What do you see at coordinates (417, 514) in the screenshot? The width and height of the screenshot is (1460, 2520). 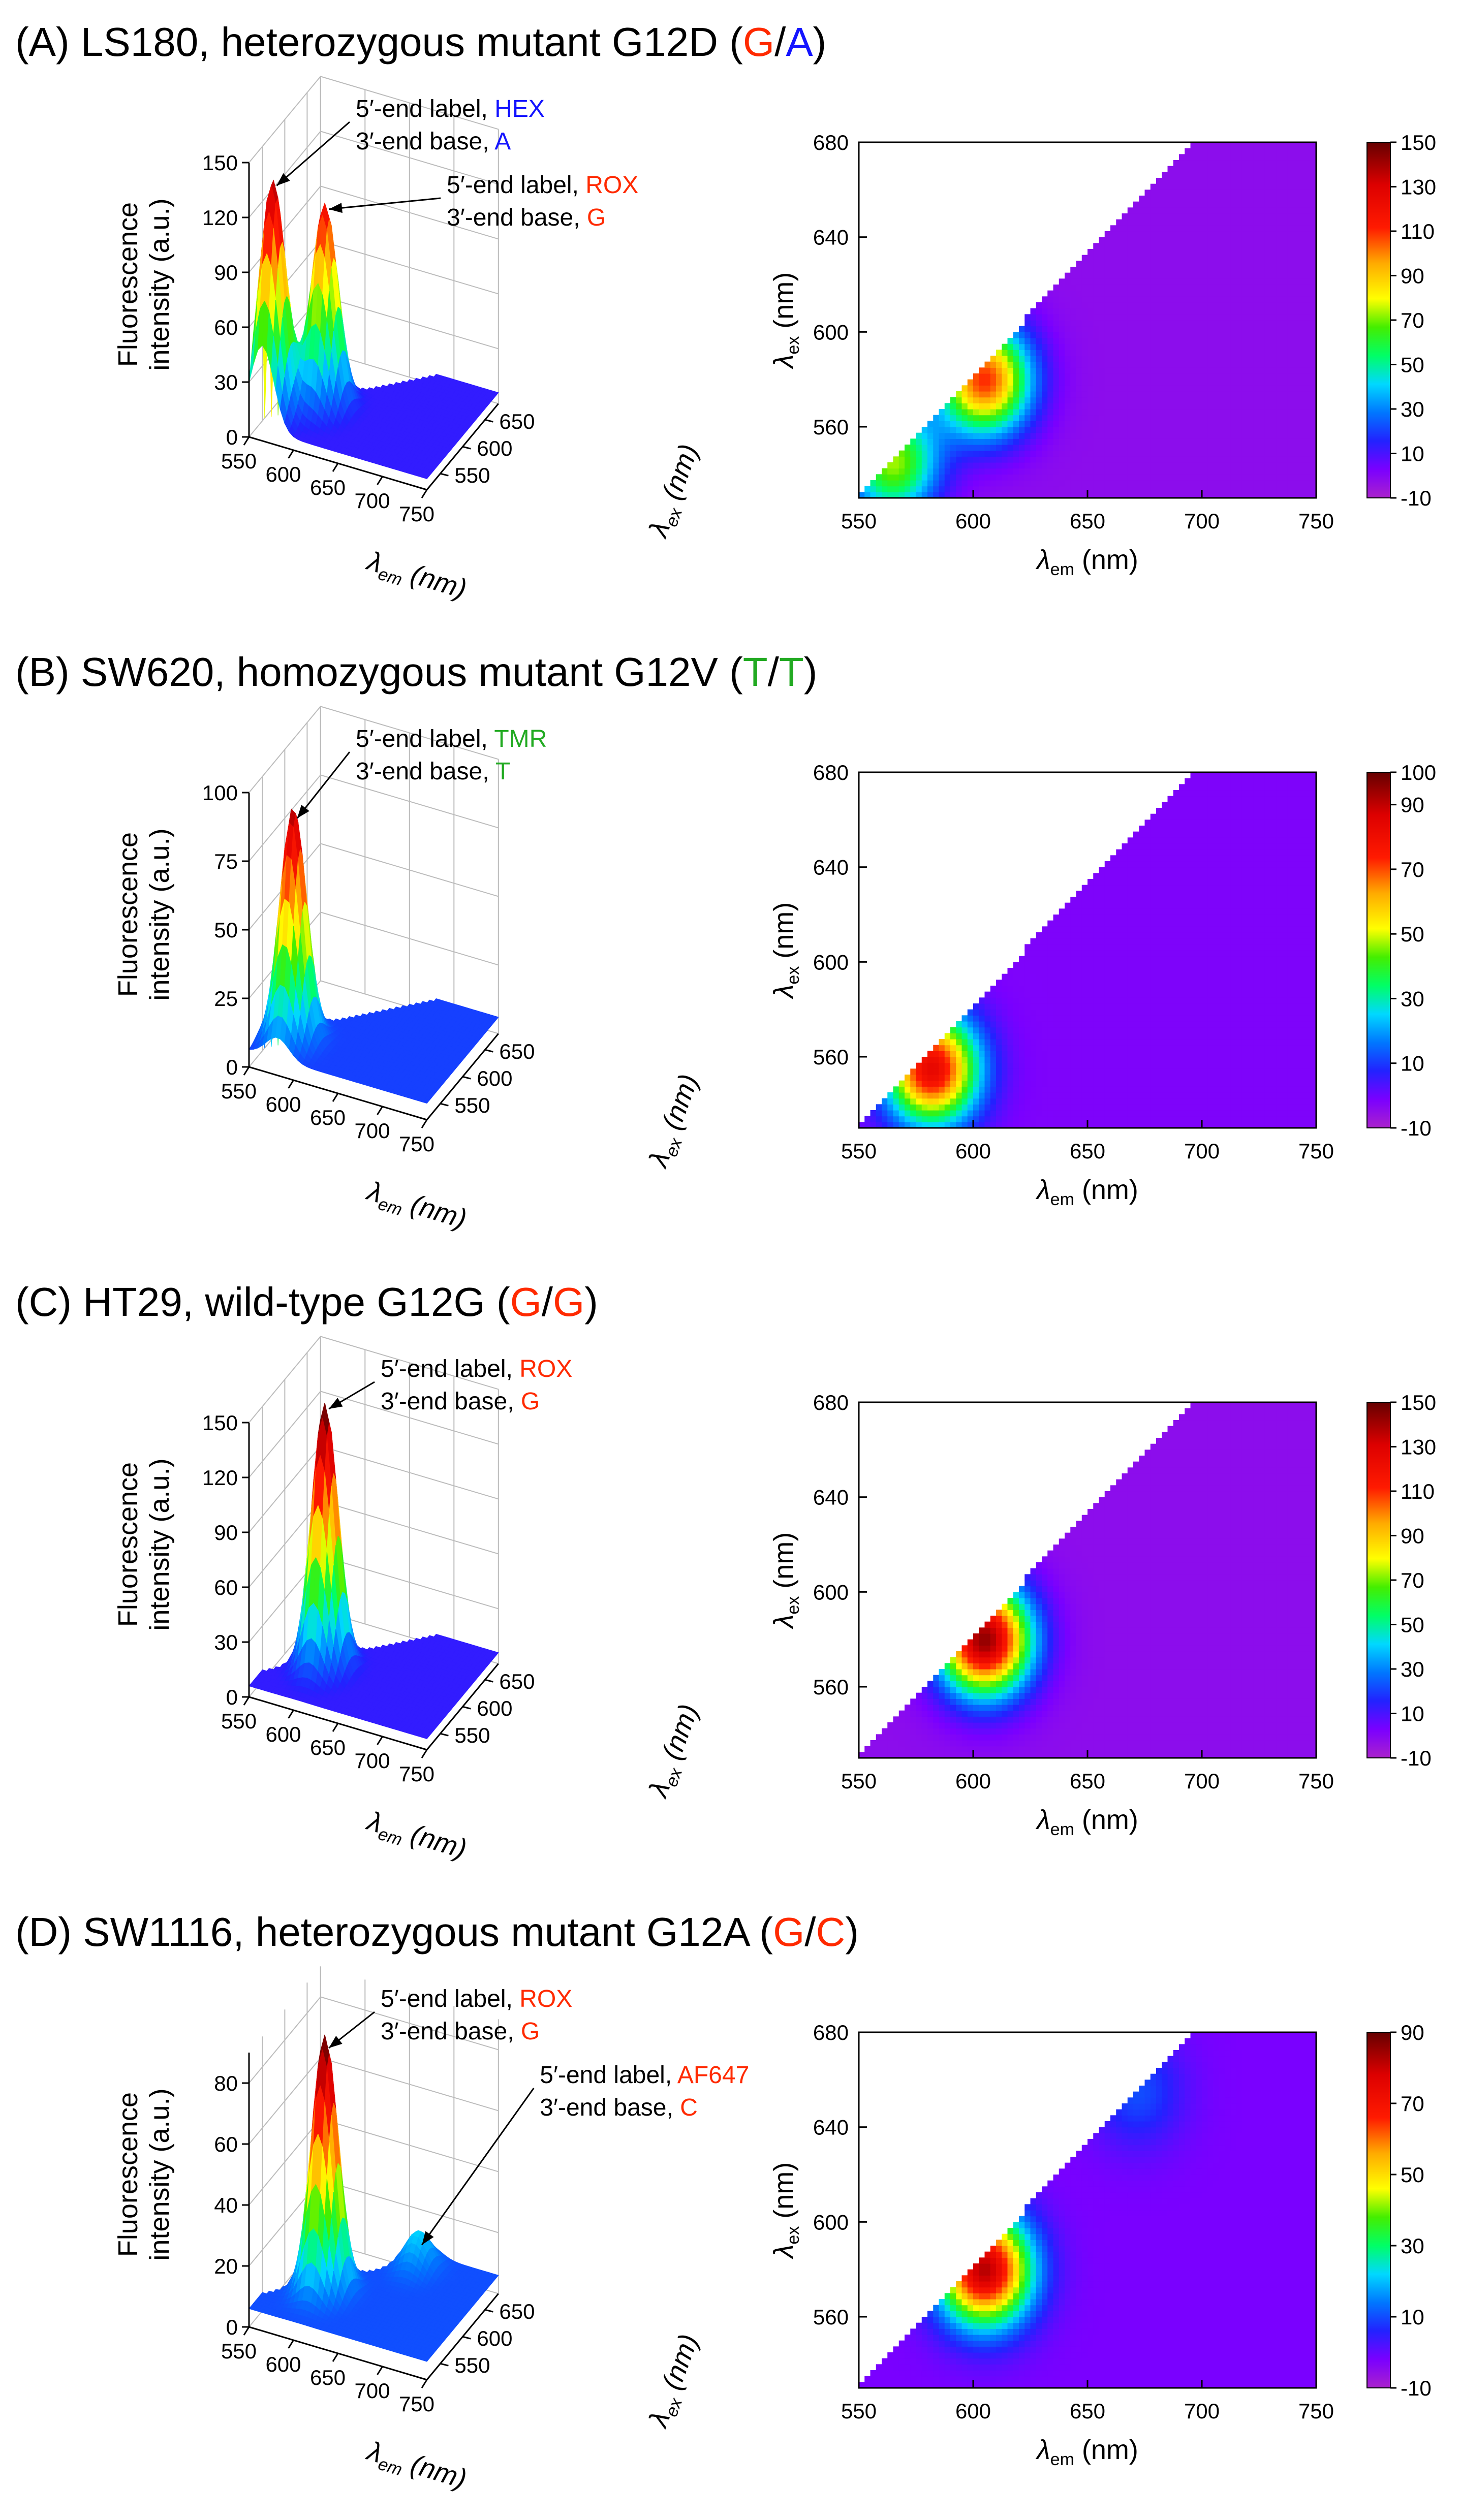 I see `x-tick-label: 750` at bounding box center [417, 514].